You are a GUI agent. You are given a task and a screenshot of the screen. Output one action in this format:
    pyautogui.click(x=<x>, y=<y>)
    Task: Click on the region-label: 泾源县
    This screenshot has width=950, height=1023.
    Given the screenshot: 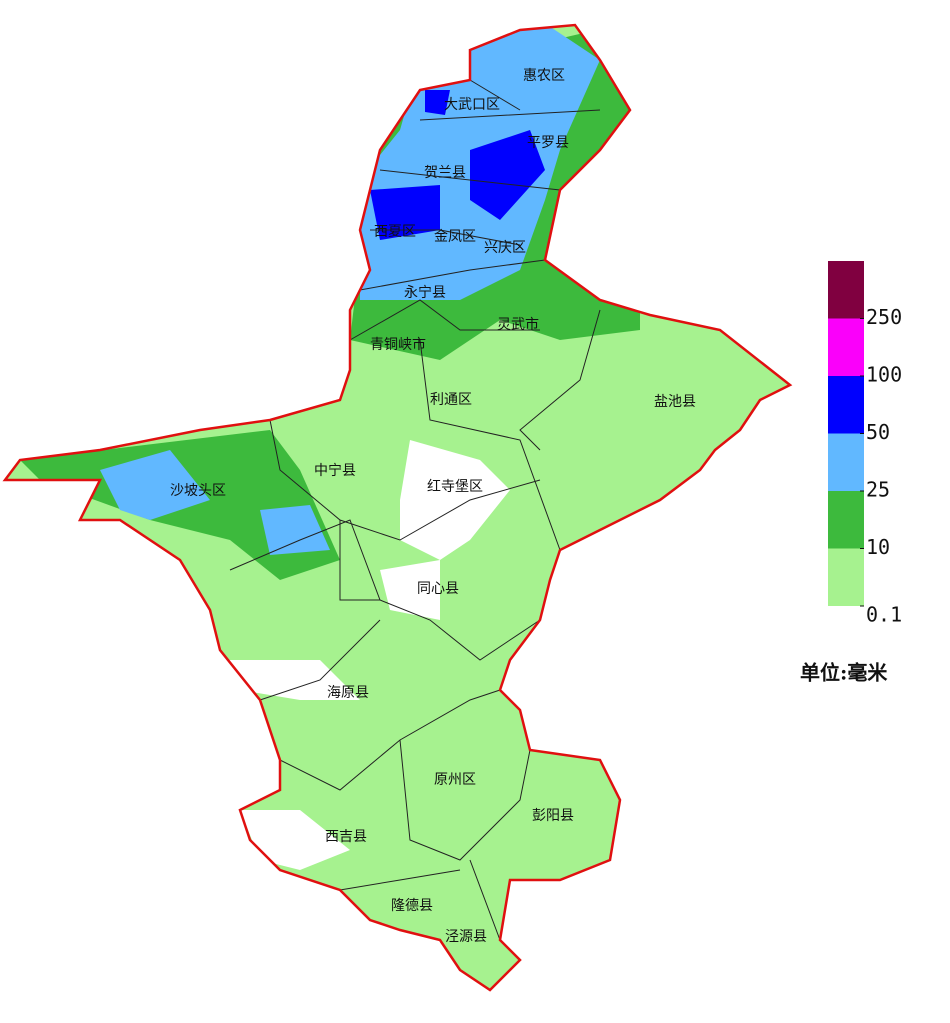 What is the action you would take?
    pyautogui.click(x=466, y=937)
    